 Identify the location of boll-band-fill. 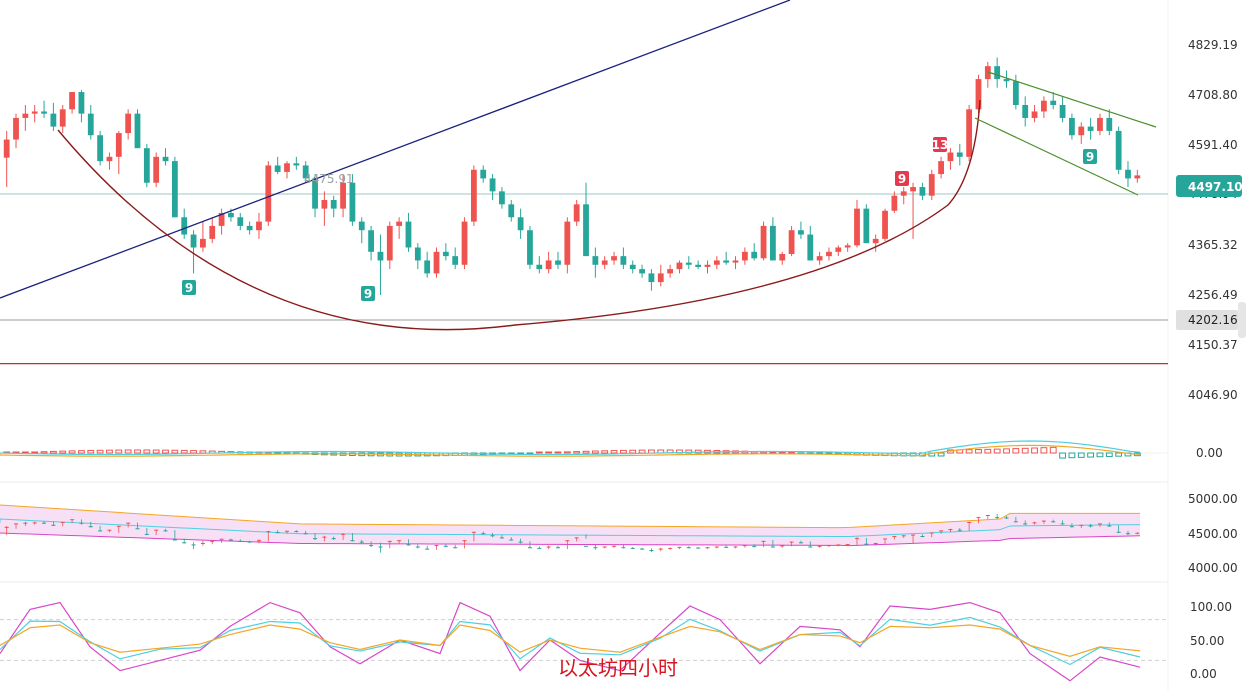
(570, 525).